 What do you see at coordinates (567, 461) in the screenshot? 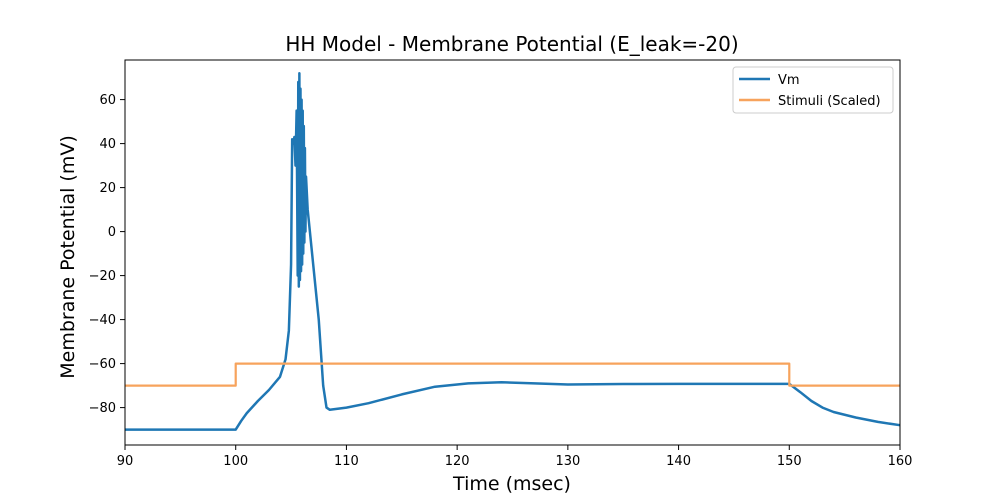
I see `x-tick-label: 130` at bounding box center [567, 461].